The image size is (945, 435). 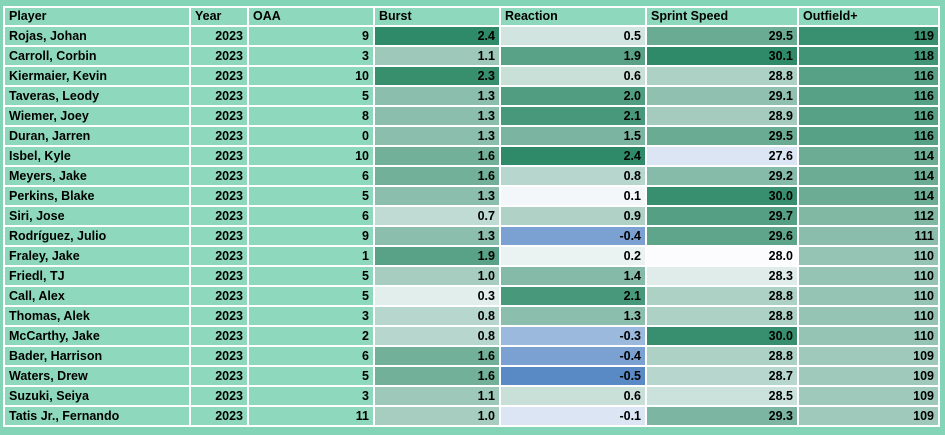 I want to click on cell-player: McCarthy, Jake, so click(x=97, y=336).